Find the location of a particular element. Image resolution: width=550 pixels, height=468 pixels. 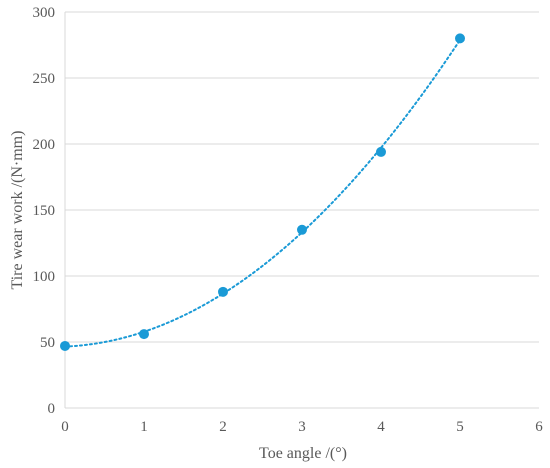

y-axis-title: Tire wear work /(N·mm) is located at coordinates (17, 210).